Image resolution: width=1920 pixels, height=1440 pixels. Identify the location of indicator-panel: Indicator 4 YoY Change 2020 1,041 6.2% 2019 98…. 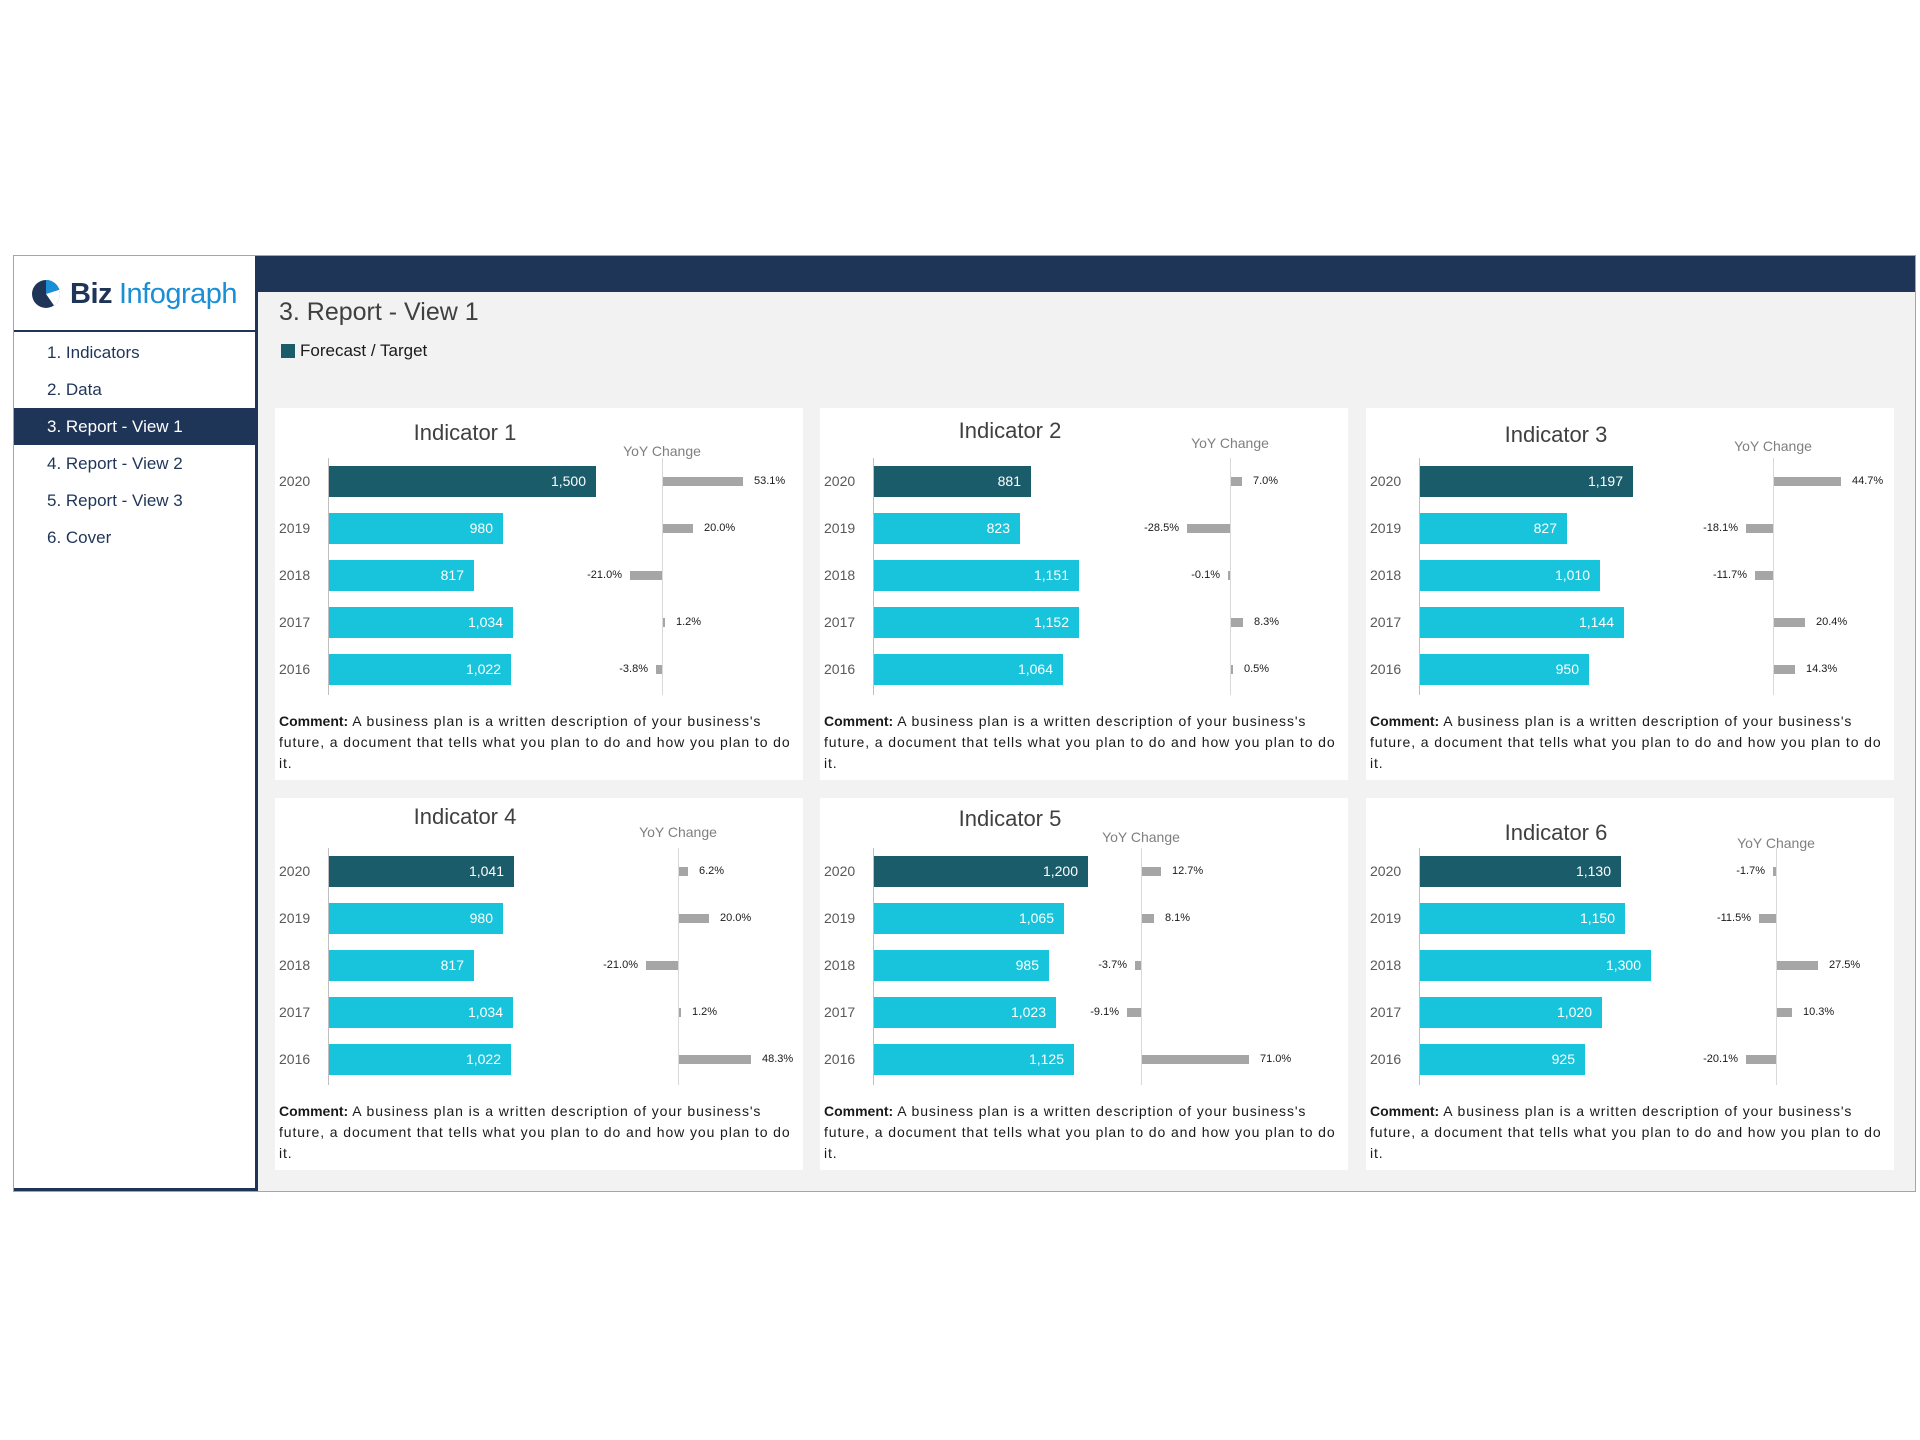
(539, 984).